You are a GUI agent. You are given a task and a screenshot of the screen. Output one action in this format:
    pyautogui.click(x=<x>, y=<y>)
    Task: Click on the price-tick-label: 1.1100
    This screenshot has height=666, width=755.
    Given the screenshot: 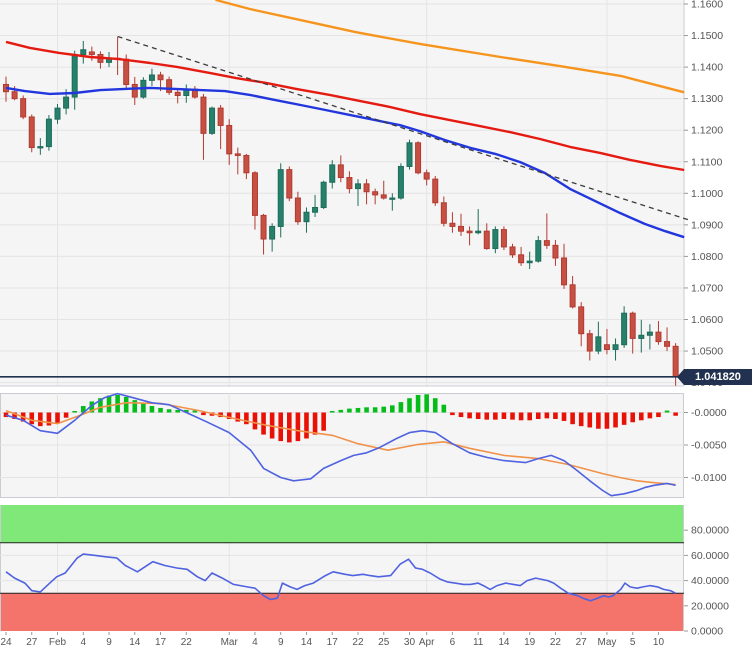 What is the action you would take?
    pyautogui.click(x=706, y=162)
    